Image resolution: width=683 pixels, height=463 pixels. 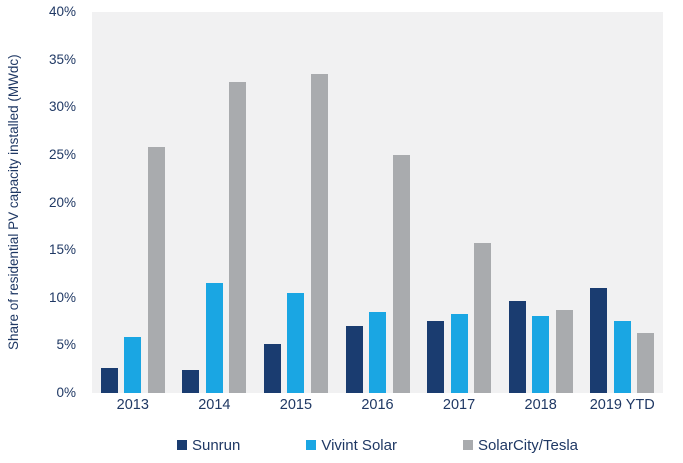 What do you see at coordinates (517, 346) in the screenshot?
I see `bar-sunrun-2018` at bounding box center [517, 346].